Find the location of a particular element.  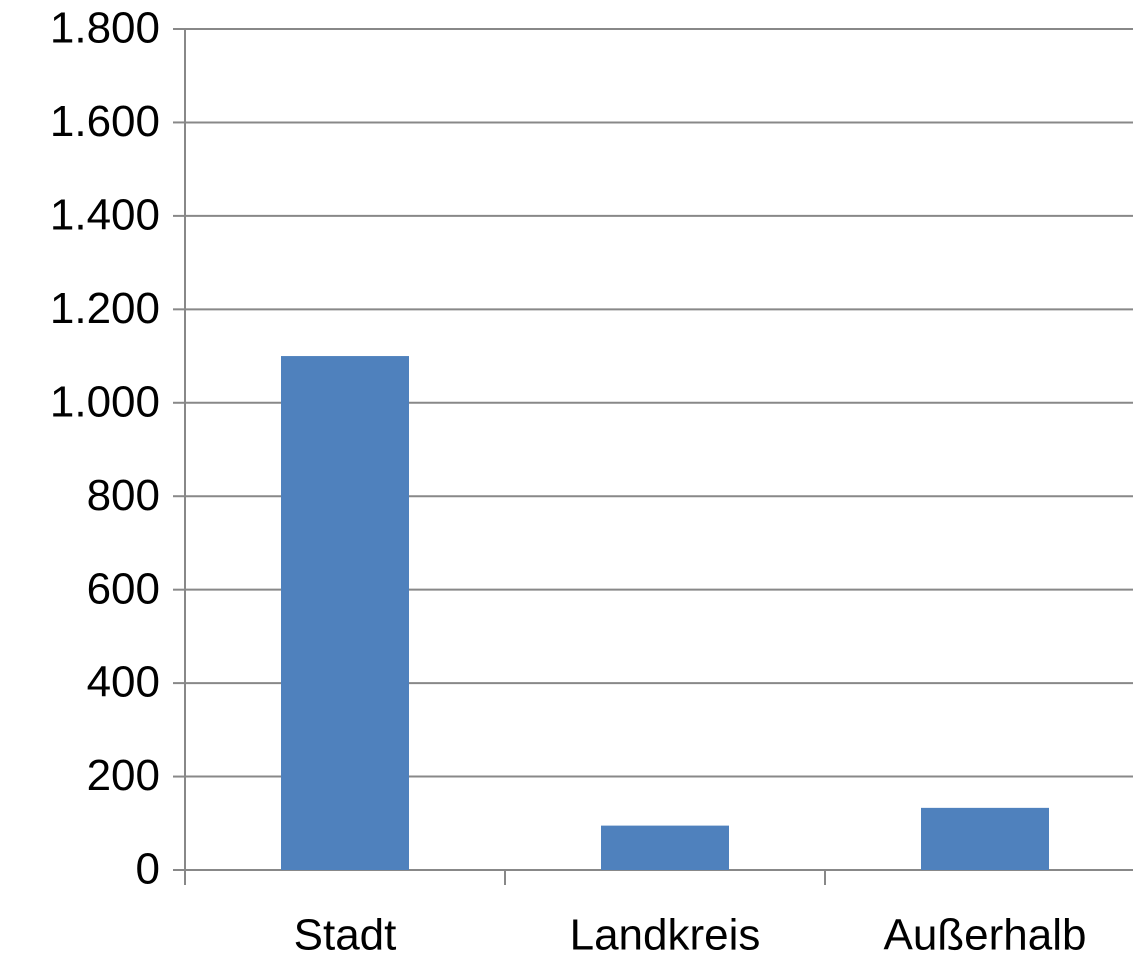

y-tick-label: 1.600 is located at coordinates (105, 121).